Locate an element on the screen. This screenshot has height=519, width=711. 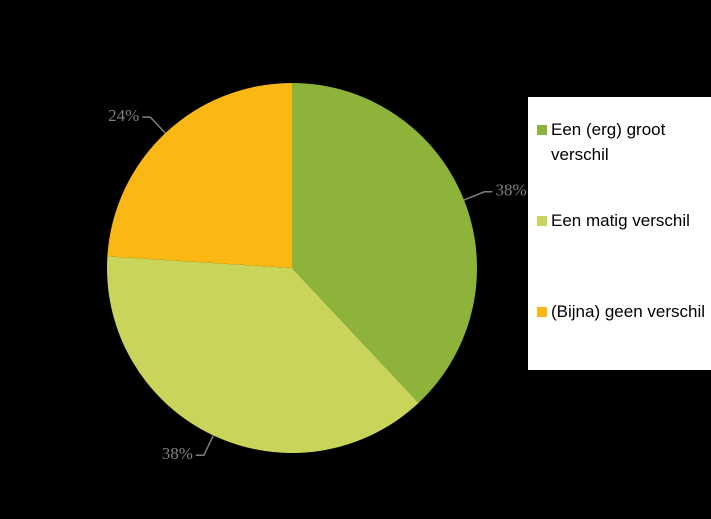
legend-label: Een (erg) groot verschil is located at coordinates (608, 142).